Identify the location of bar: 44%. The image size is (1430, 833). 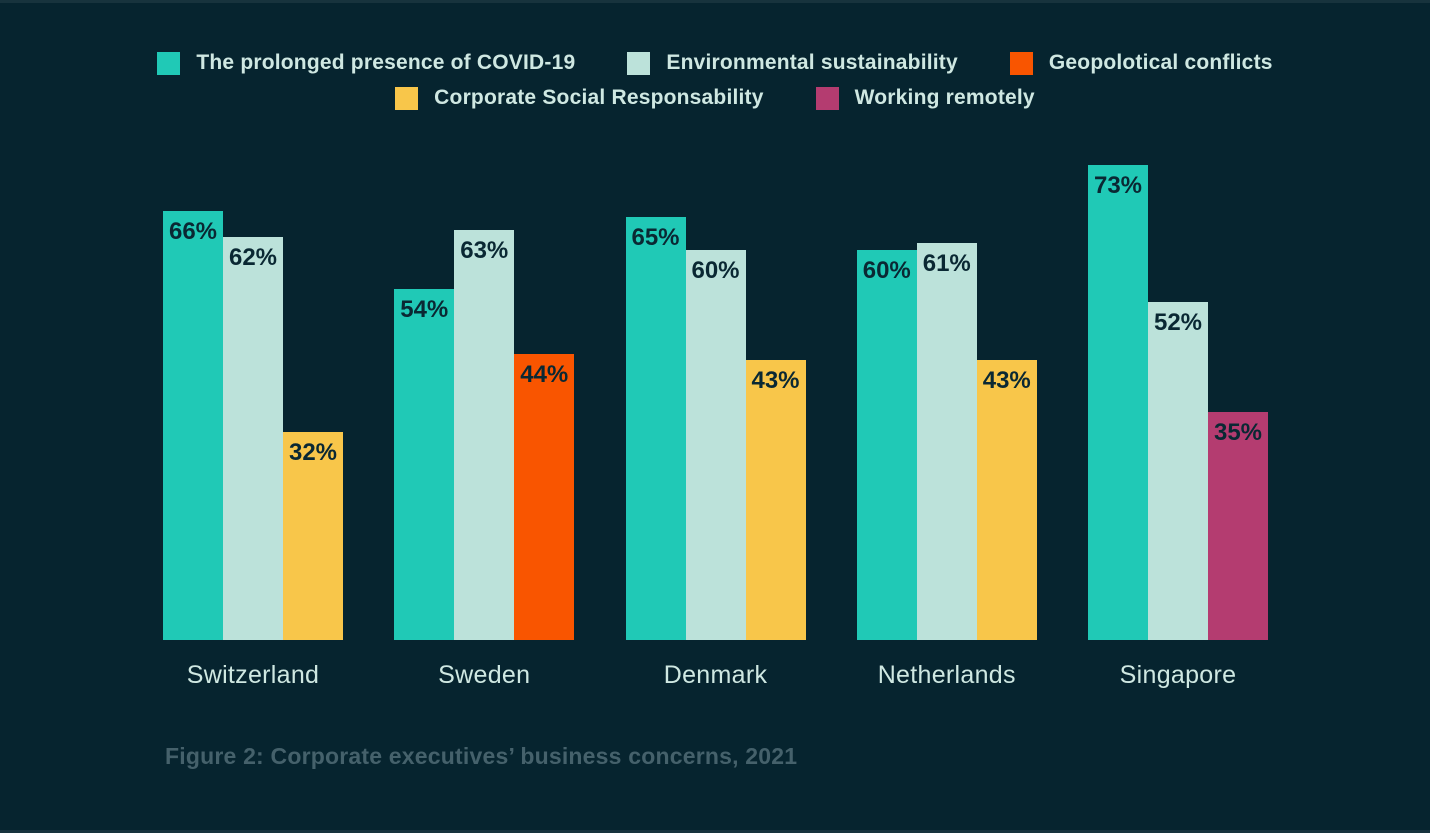
(544, 497).